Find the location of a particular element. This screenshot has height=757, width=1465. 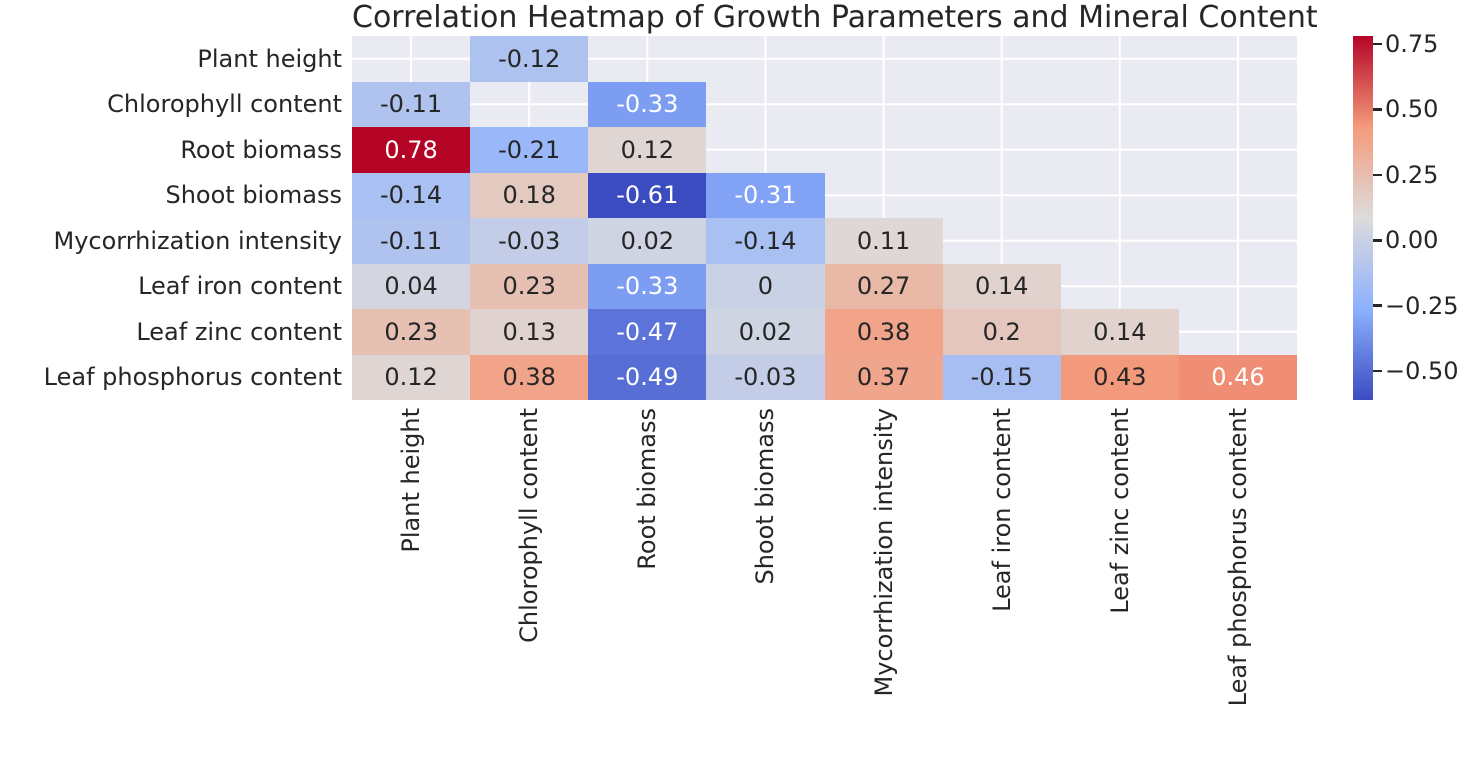

colorbar-tick-label: 0.50 is located at coordinates (1412, 109).